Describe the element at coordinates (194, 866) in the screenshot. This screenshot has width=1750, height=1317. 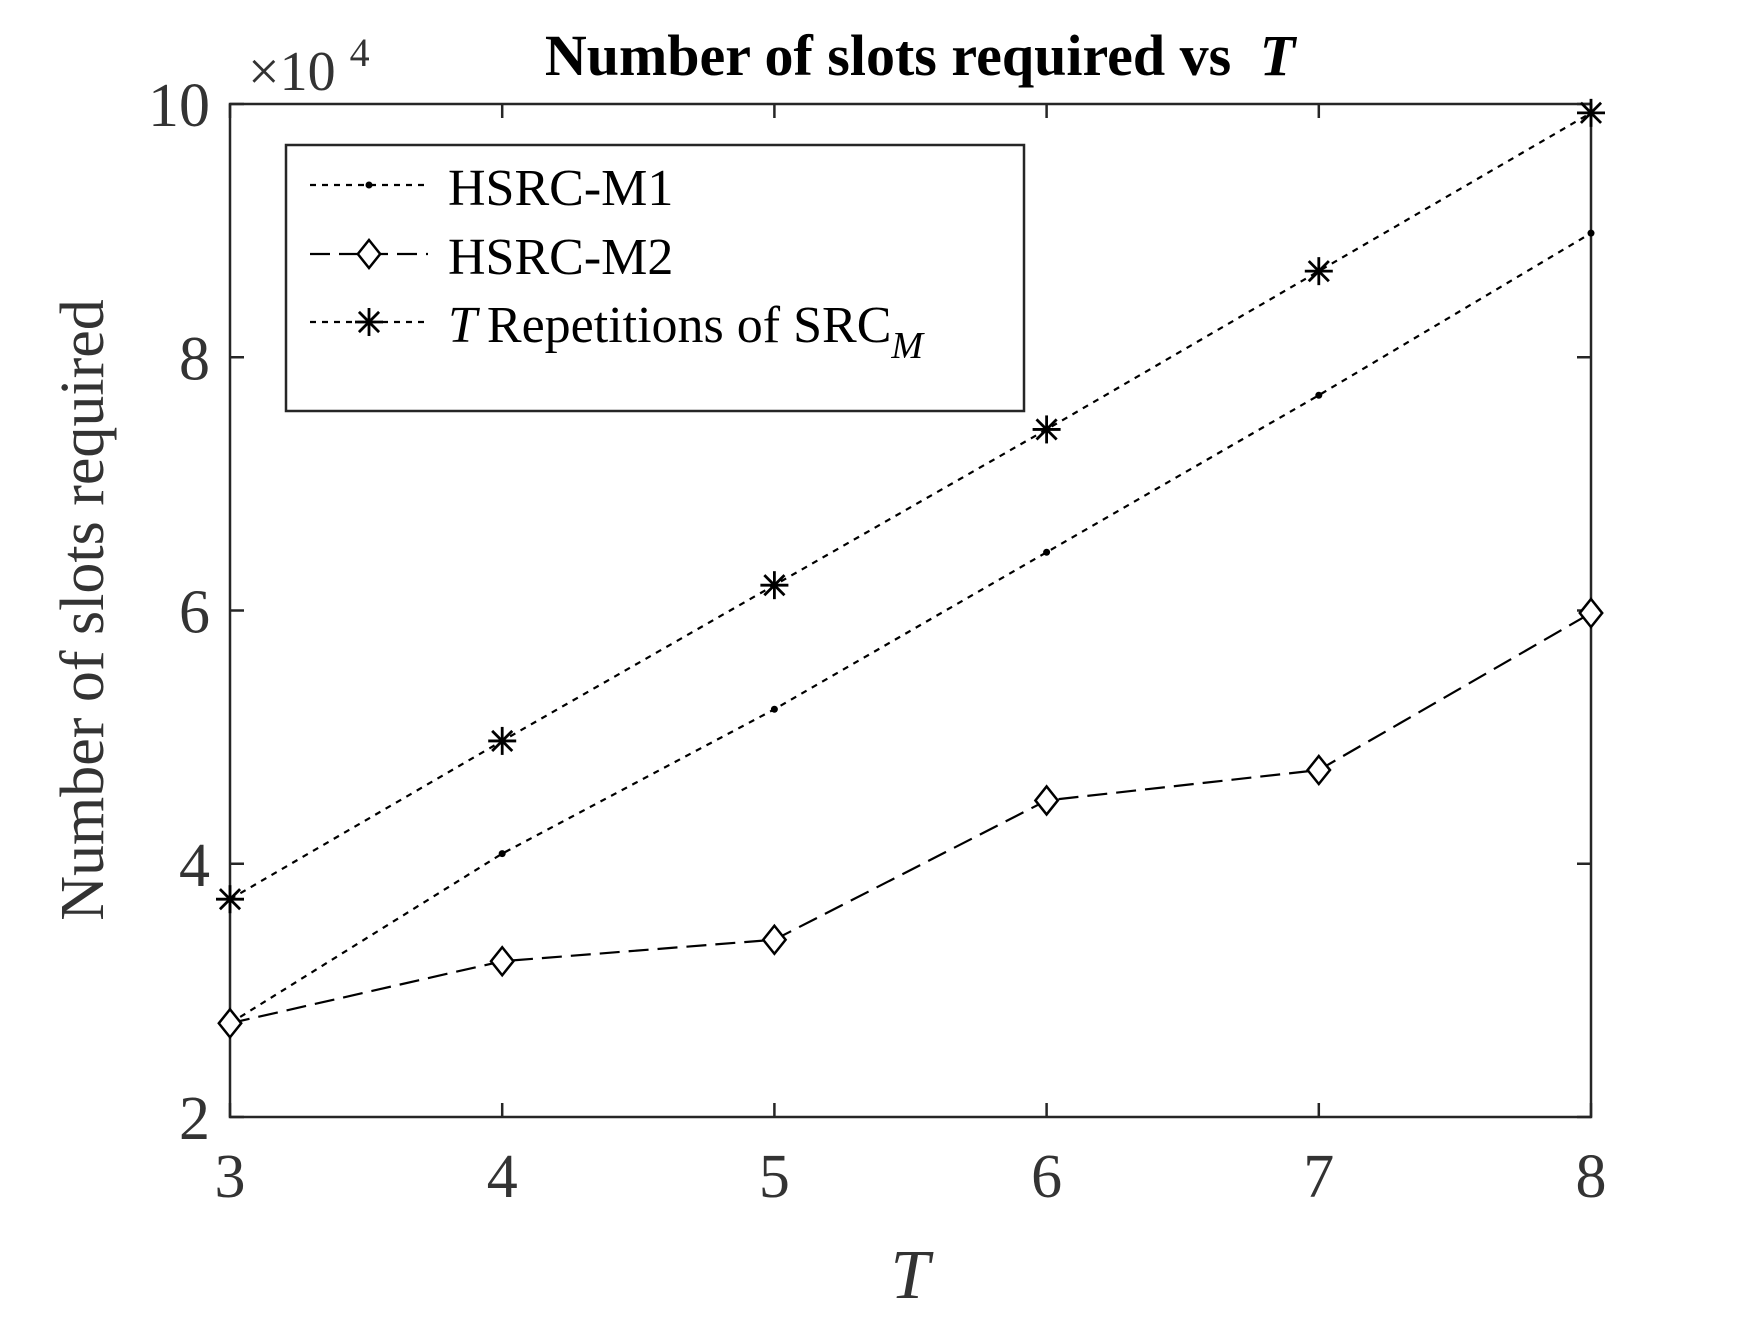
I see `y-tick-label: 4` at that location.